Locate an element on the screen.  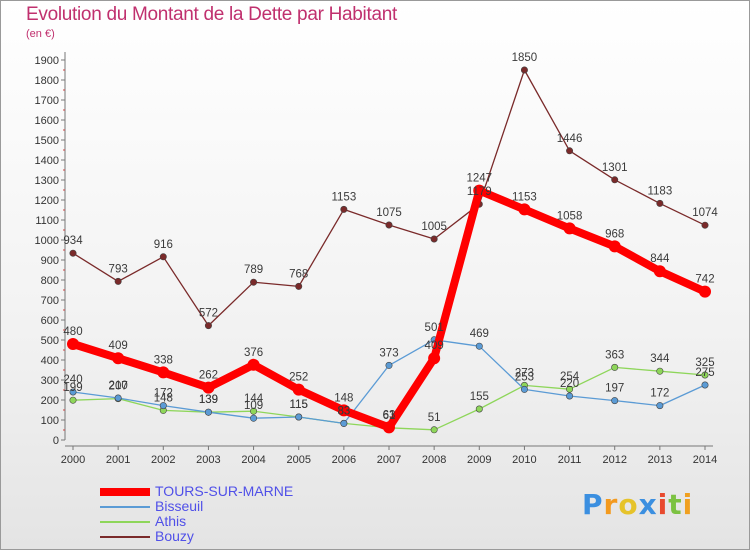
proxiti-logo: Proxiti is located at coordinates (637, 504).